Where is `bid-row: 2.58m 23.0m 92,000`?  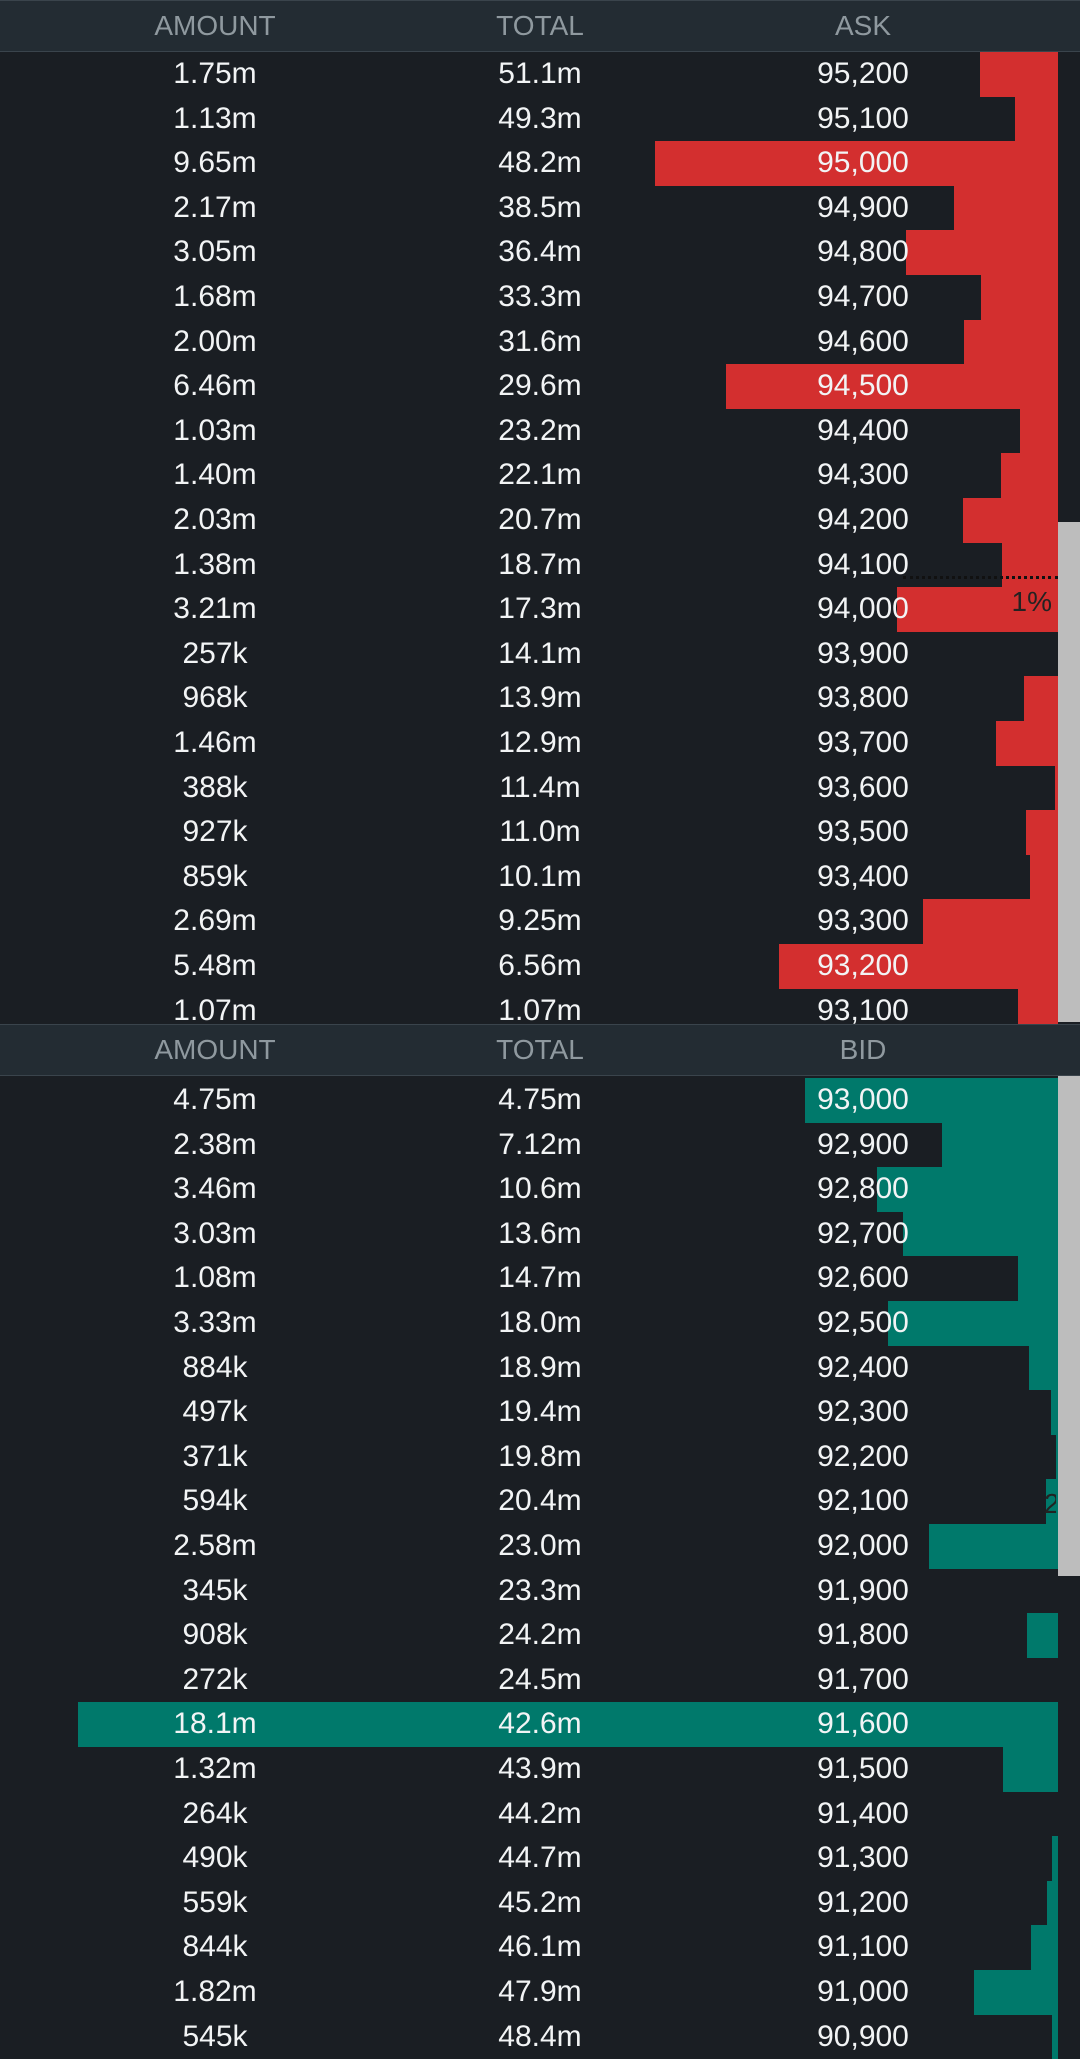
bid-row: 2.58m 23.0m 92,000 is located at coordinates (540, 1546).